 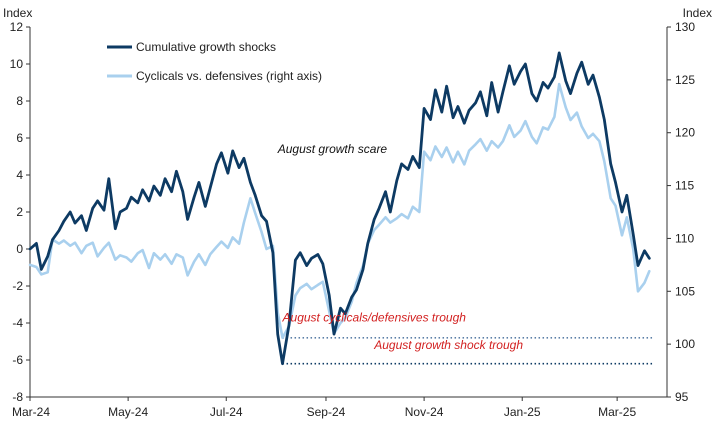 I want to click on y-left-tick-label: -6, so click(x=17, y=360).